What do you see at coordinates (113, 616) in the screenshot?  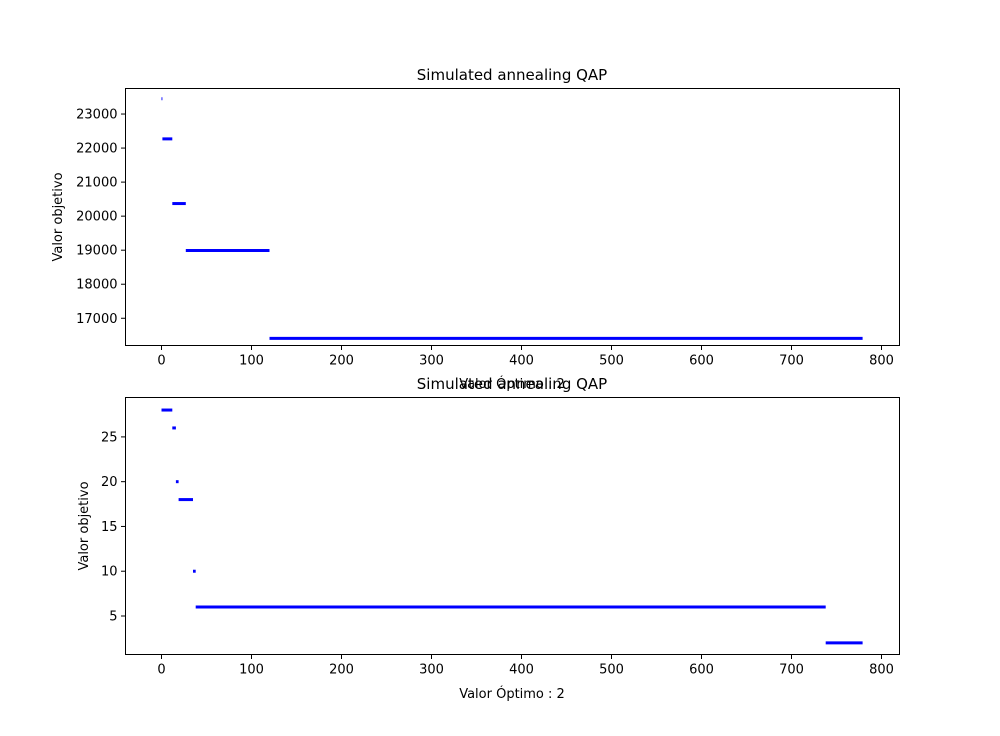 I see `y-tick-label: 5` at bounding box center [113, 616].